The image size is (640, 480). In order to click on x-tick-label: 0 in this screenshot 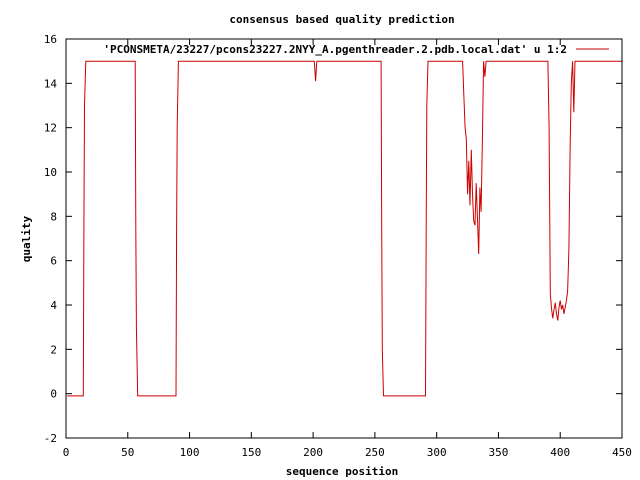, I will do `click(66, 452)`.